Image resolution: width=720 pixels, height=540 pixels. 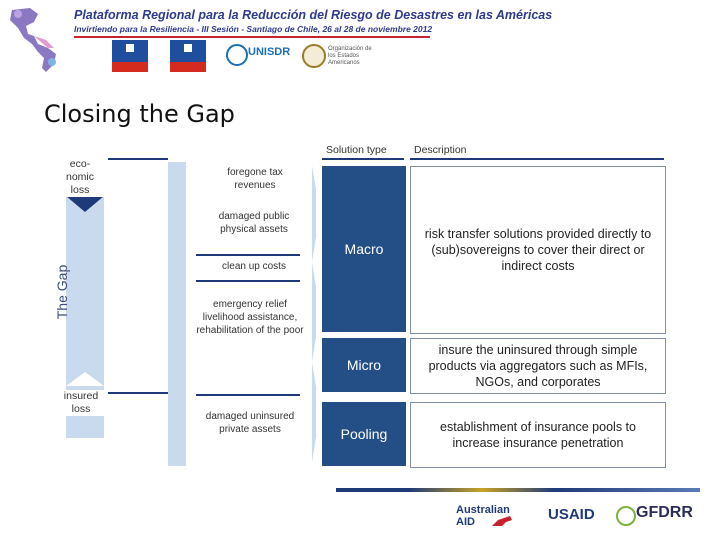 I want to click on economic-loss-label: eco- nomic loss, so click(x=80, y=177).